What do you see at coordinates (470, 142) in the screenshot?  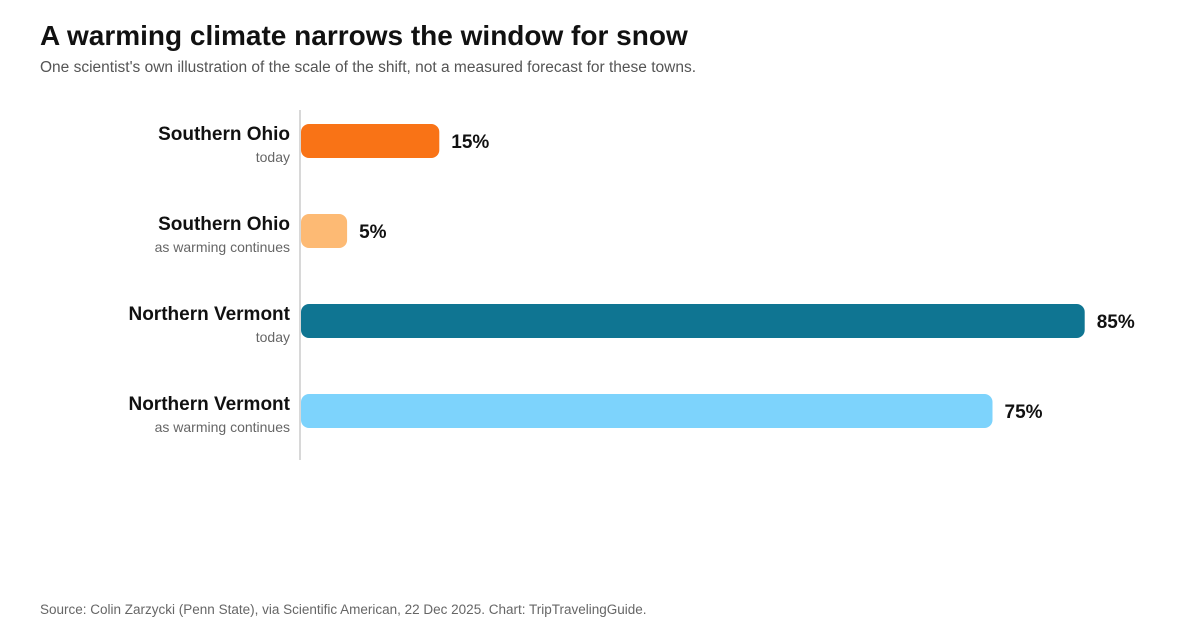 I see `value-label: 15%` at bounding box center [470, 142].